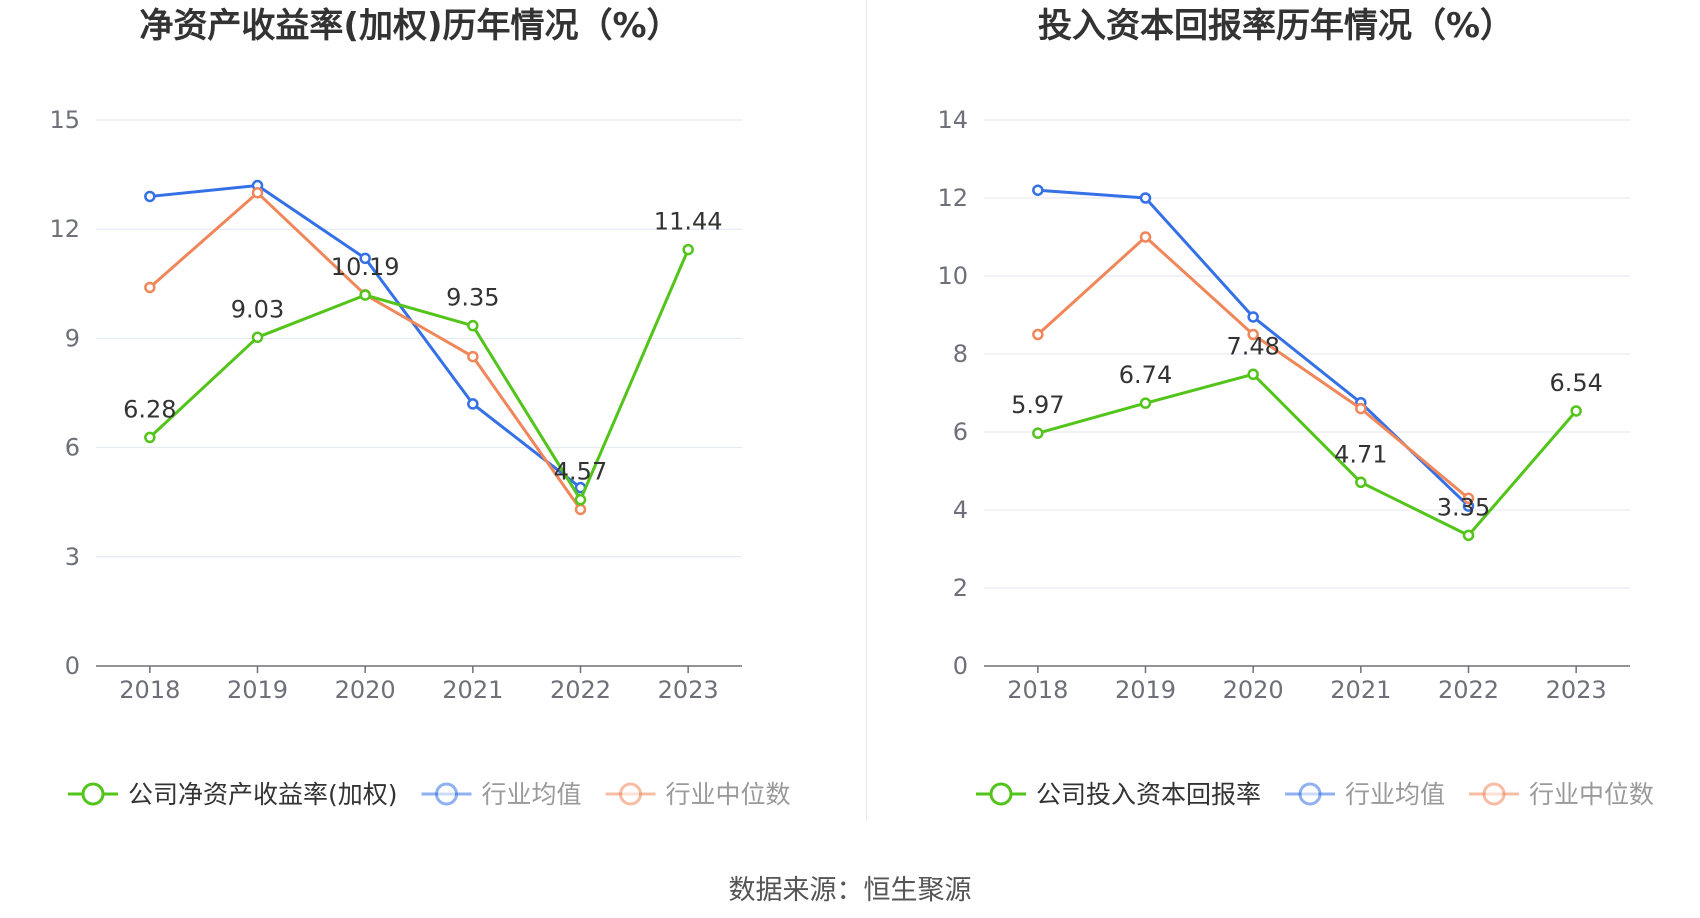 This screenshot has height=918, width=1700. Describe the element at coordinates (960, 666) in the screenshot. I see `roic-y-tick-label: 0` at that location.